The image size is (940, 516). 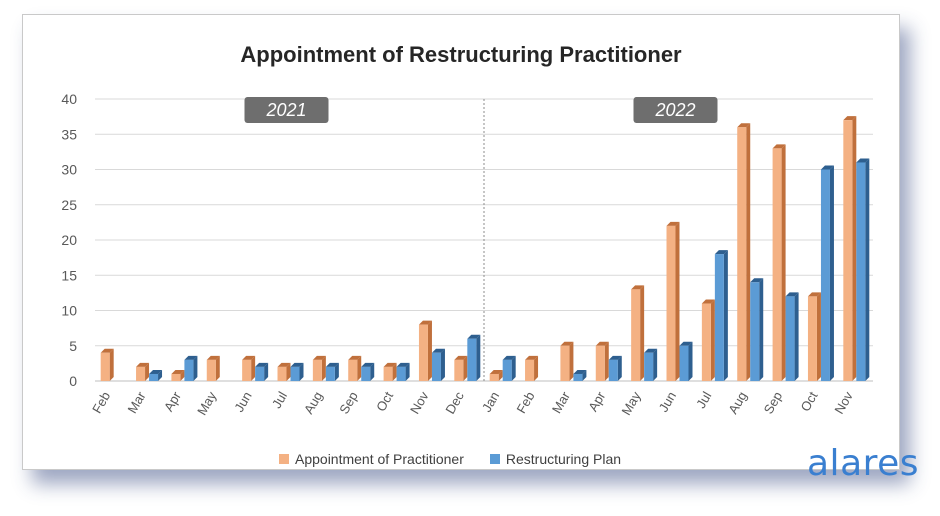 What do you see at coordinates (69, 275) in the screenshot?
I see `y-tick-label: 15` at bounding box center [69, 275].